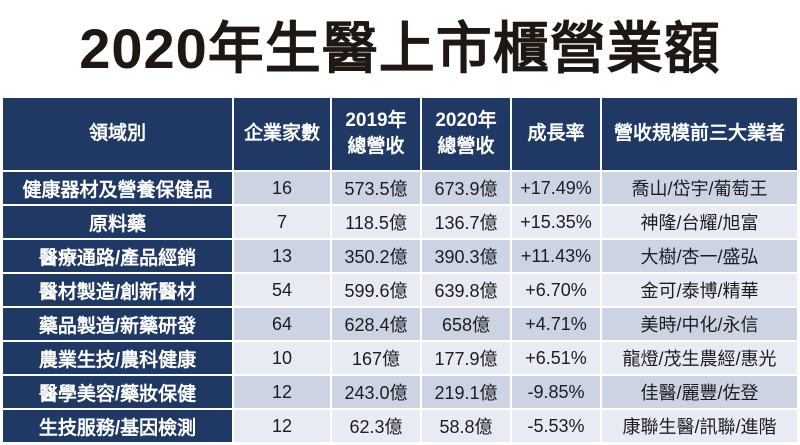 The height and width of the screenshot is (445, 800). Describe the element at coordinates (117, 290) in the screenshot. I see `cell-field: 醫材製造/創新醫材` at that location.